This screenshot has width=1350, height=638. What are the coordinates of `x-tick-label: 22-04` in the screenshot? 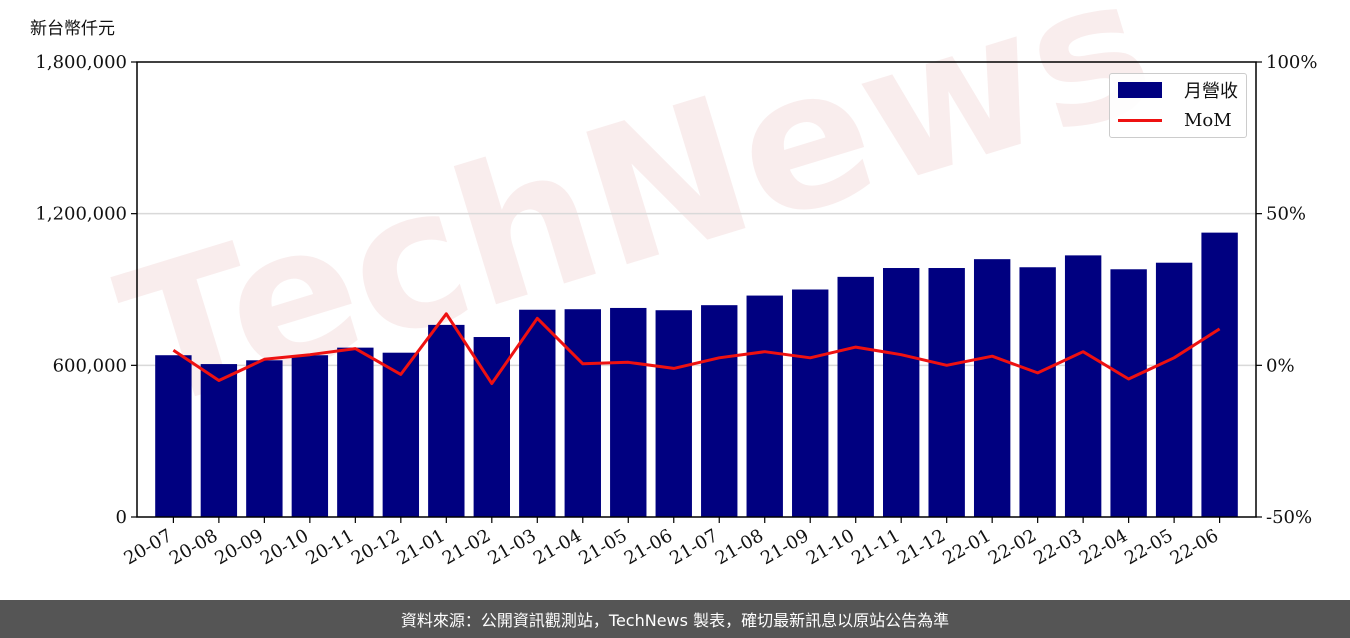 It's located at (1103, 547).